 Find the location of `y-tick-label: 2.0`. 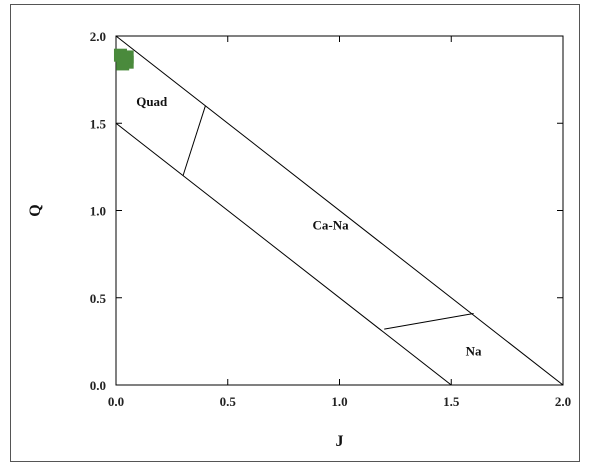

y-tick-label: 2.0 is located at coordinates (98, 36).